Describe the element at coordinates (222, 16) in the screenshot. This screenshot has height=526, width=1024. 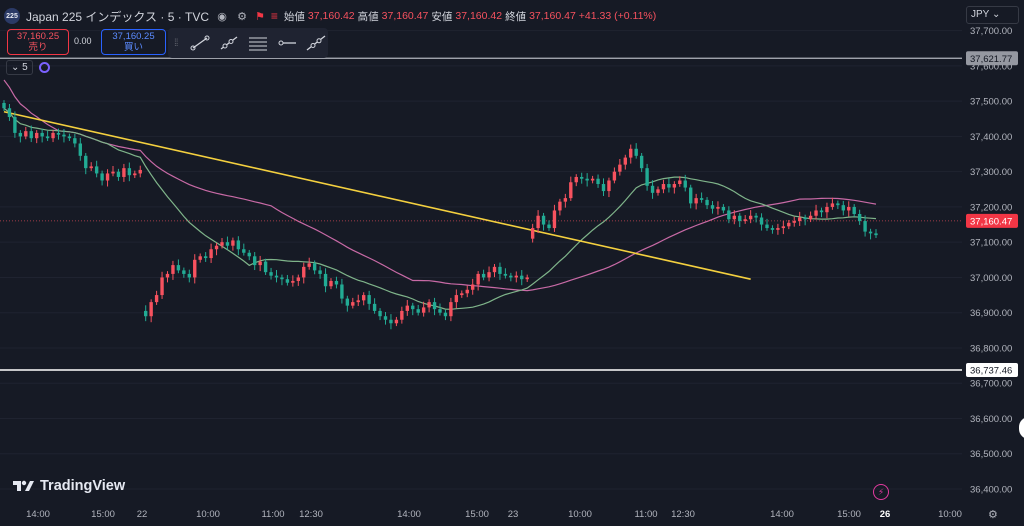
I see `eye-icon: ◉` at that location.